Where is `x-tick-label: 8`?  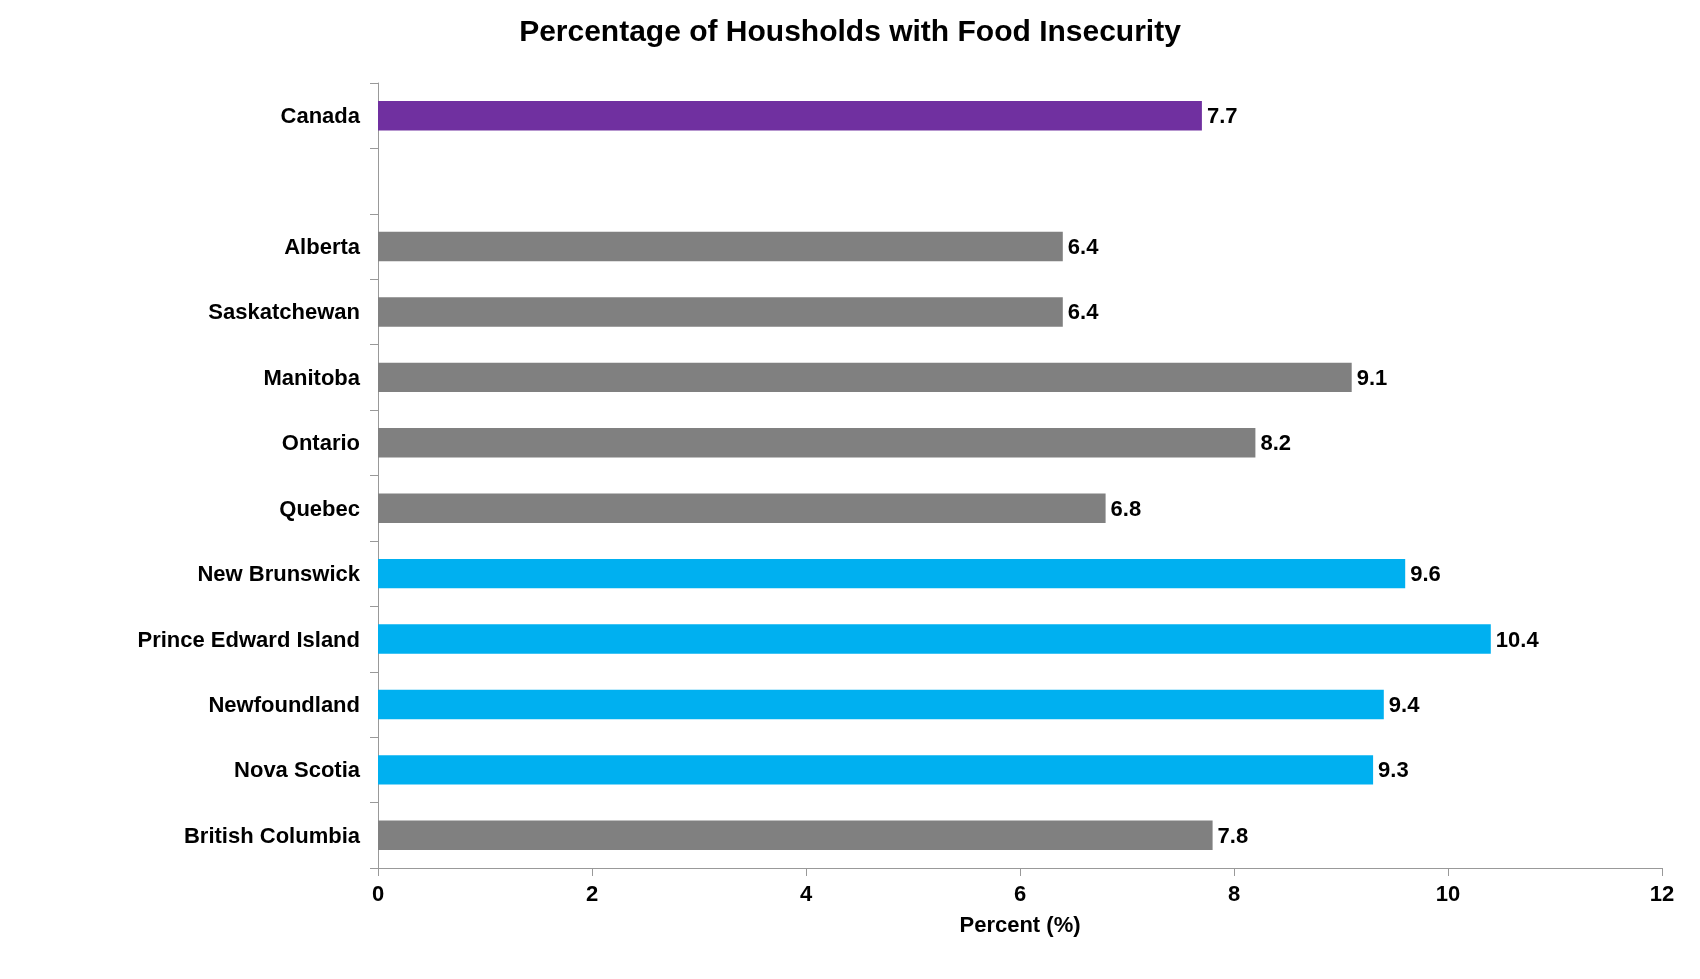 x-tick-label: 8 is located at coordinates (1234, 893).